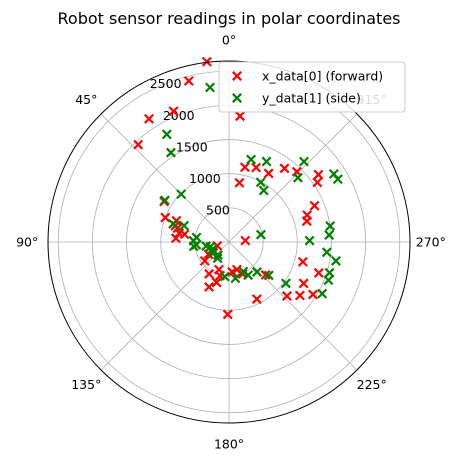  I want to click on angle-tick-label: 180°, so click(229, 443).